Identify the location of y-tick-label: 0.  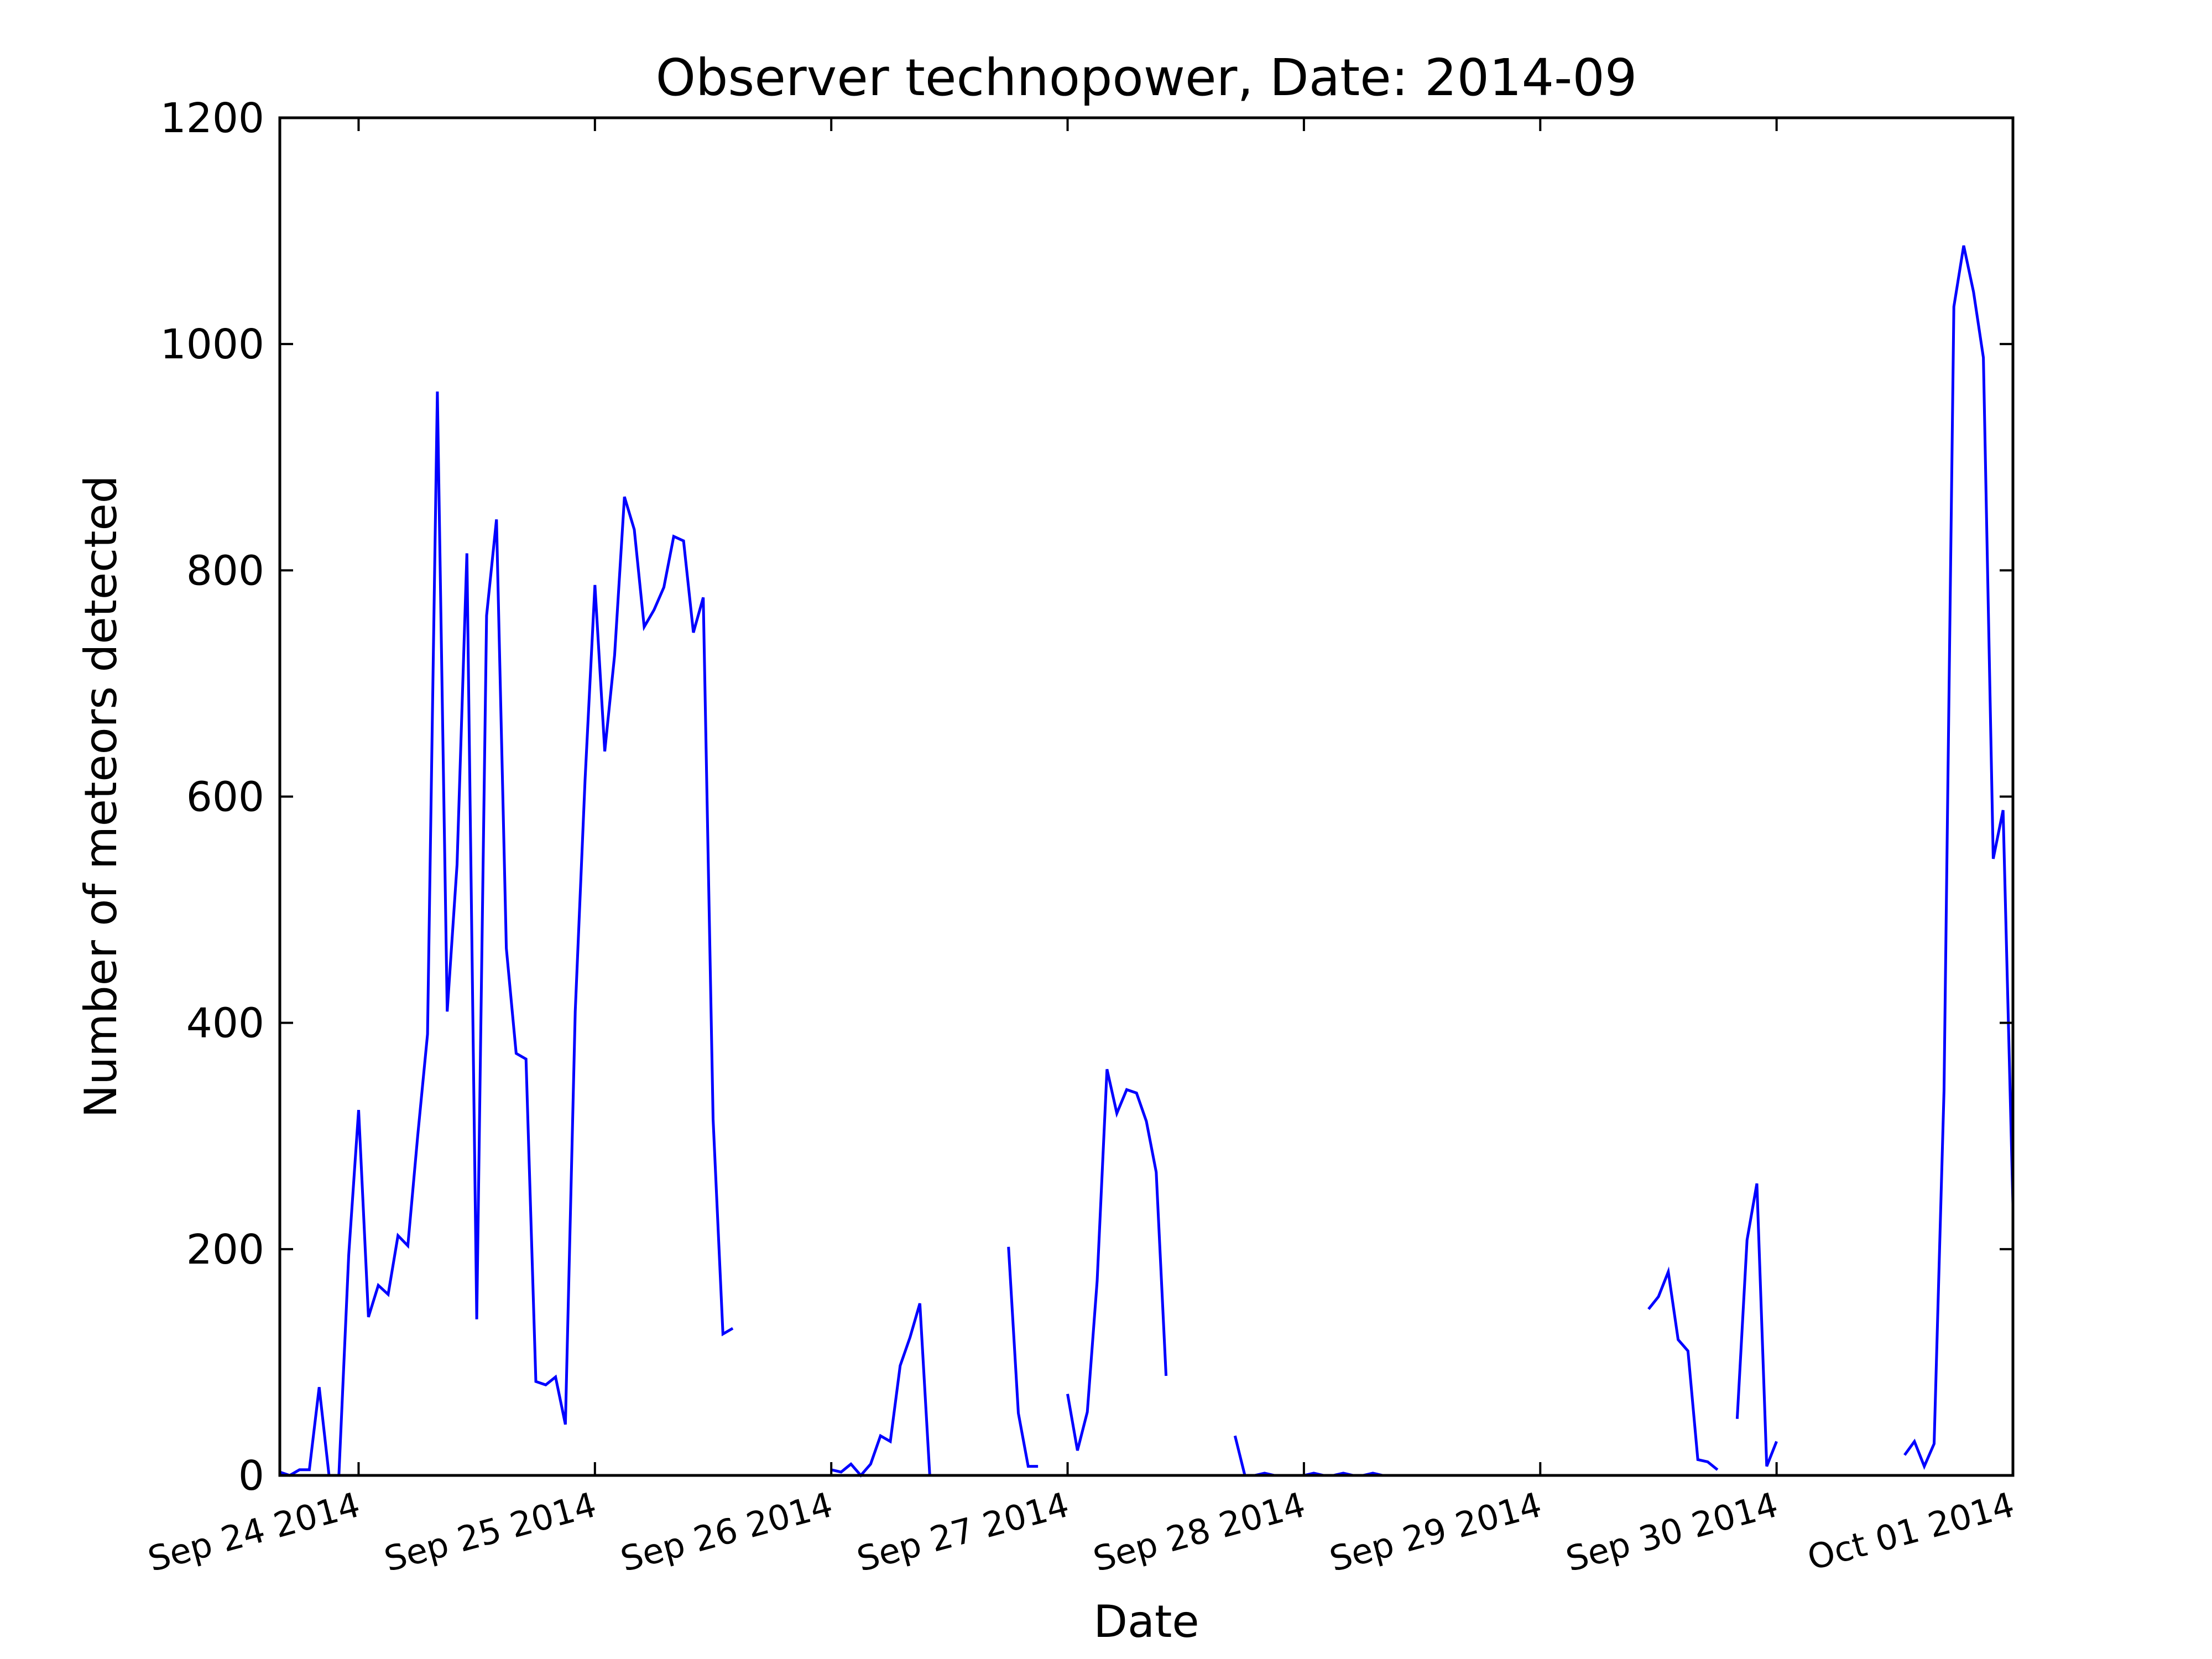
(251, 1476).